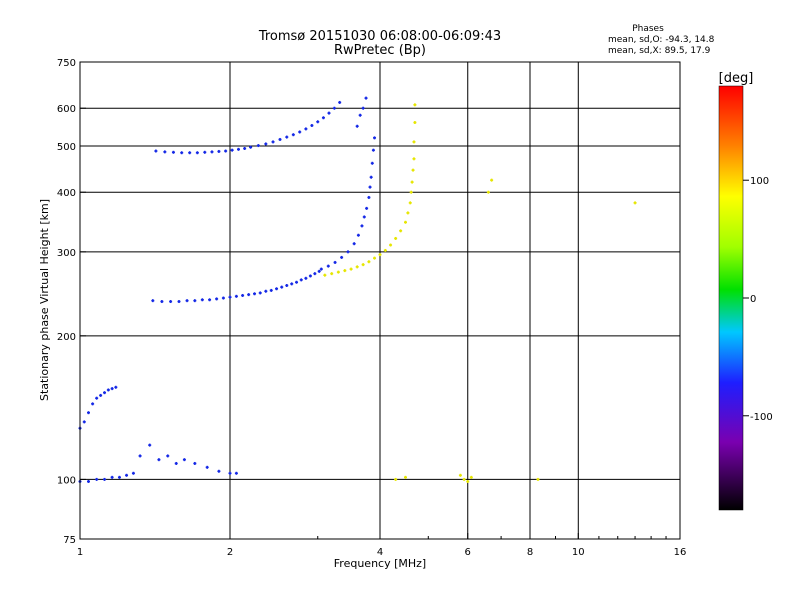 The image size is (800, 600). Describe the element at coordinates (380, 563) in the screenshot. I see `x-axis-label: Frequency [MHz]` at that location.